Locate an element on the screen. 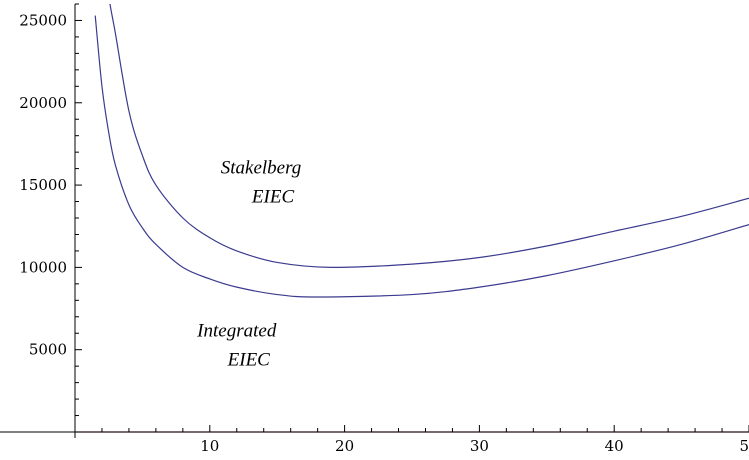  x-tick-label: 40 is located at coordinates (614, 446).